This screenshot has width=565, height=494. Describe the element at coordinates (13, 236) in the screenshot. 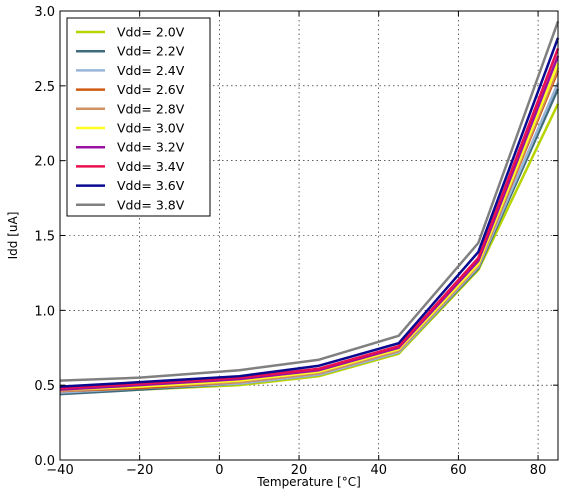

I see `y-axis-label: Idd [uA]` at that location.